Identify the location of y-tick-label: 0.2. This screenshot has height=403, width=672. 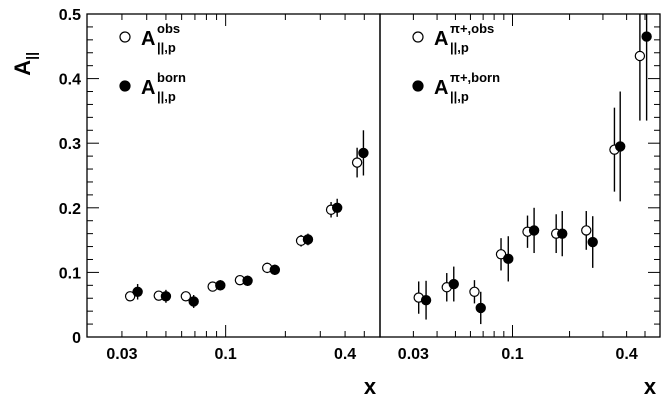
(70, 209).